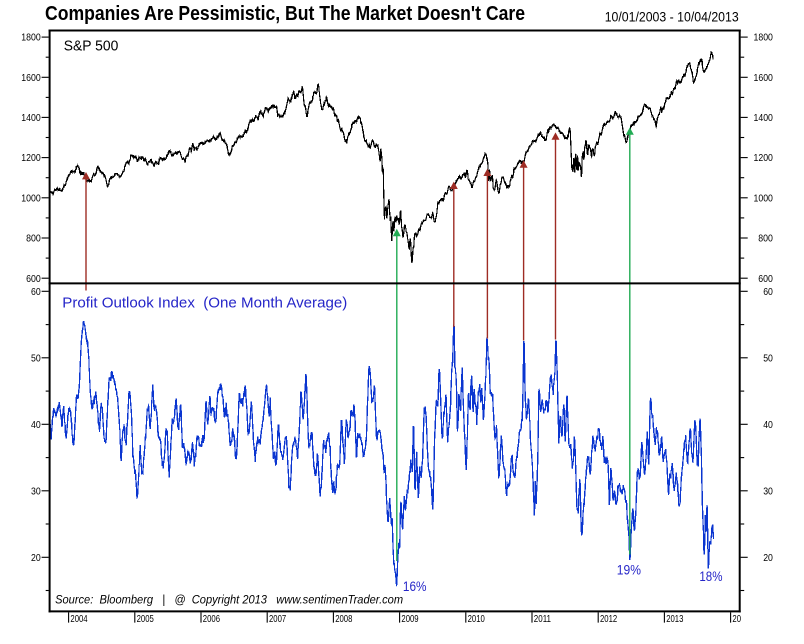  What do you see at coordinates (674, 619) in the screenshot?
I see `svg-text: 2013` at bounding box center [674, 619].